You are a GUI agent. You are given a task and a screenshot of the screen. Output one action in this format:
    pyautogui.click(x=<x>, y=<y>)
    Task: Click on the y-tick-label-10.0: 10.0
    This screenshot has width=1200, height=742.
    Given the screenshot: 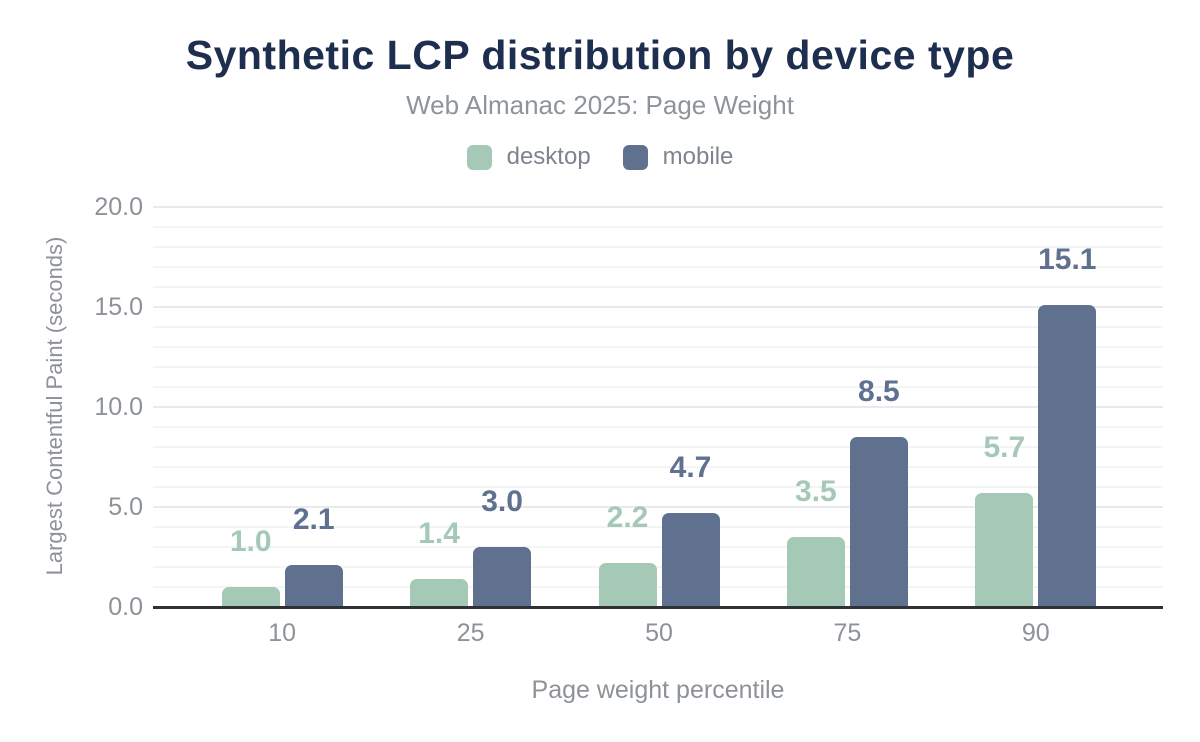 What is the action you would take?
    pyautogui.click(x=118, y=407)
    